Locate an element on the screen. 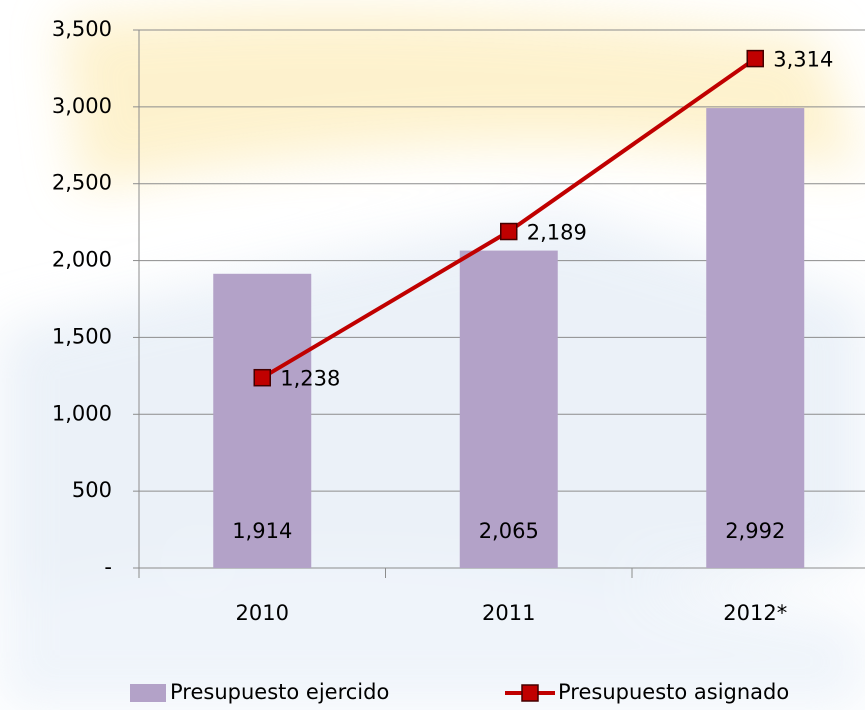  bar-value-label: 2,065 is located at coordinates (509, 531).